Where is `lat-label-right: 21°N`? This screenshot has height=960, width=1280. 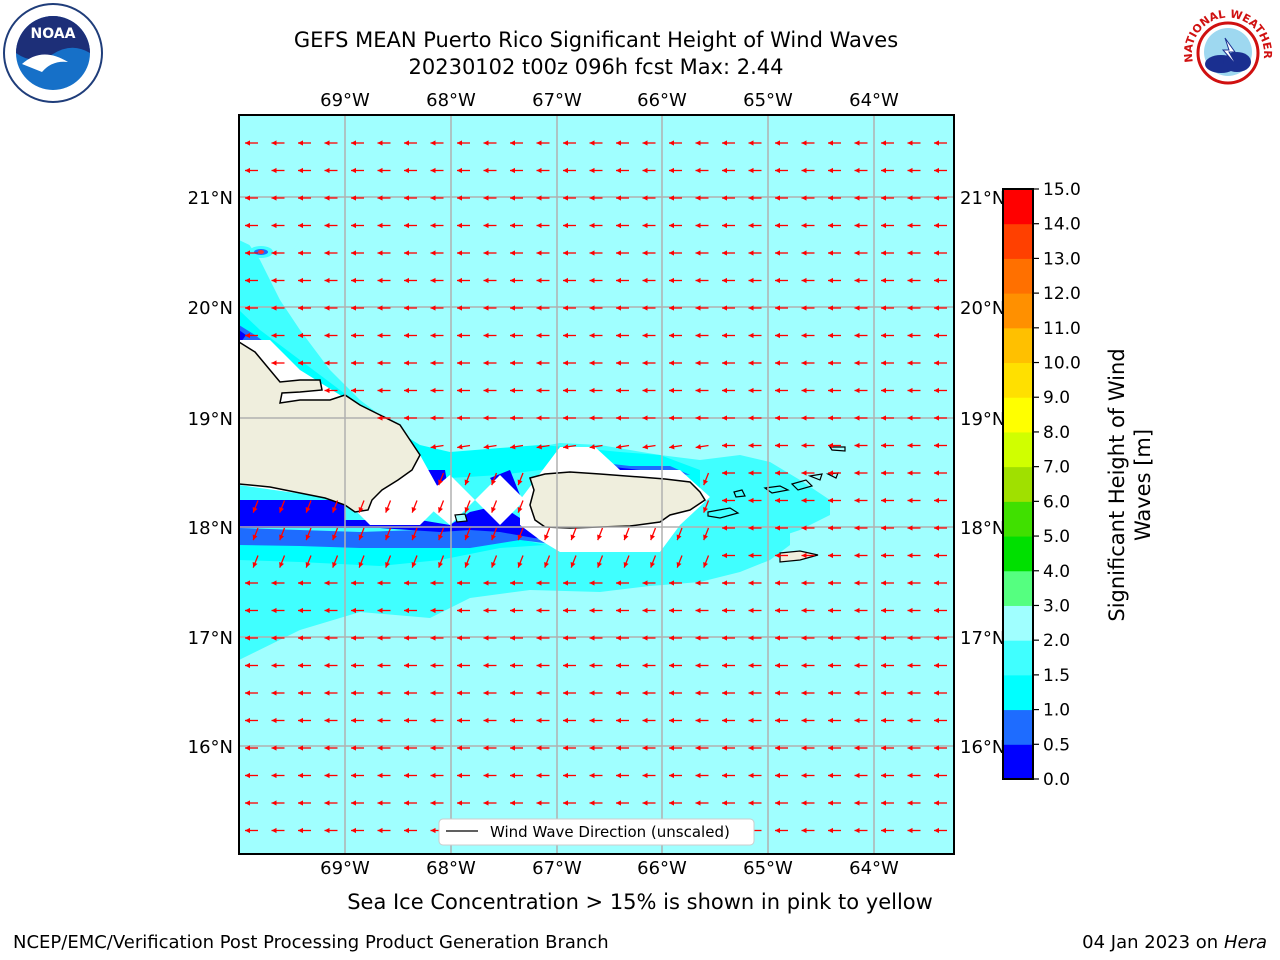 lat-label-right: 21°N is located at coordinates (982, 198).